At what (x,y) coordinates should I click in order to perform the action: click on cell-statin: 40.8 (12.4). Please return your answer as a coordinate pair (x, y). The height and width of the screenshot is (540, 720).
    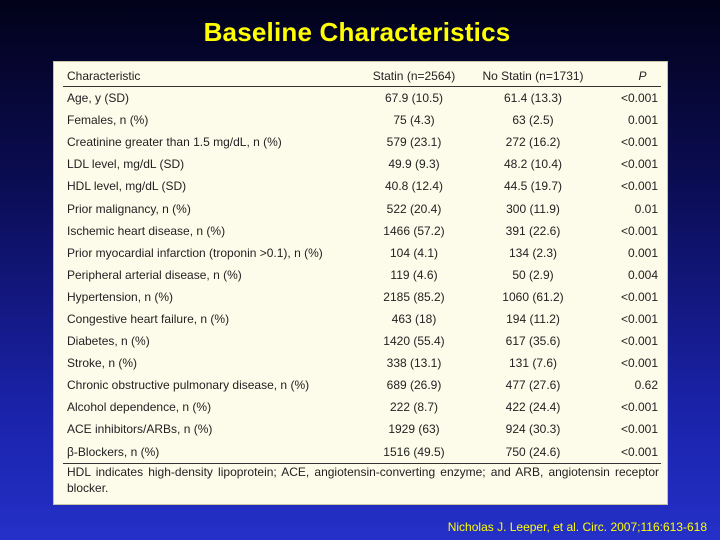
    Looking at the image, I should click on (414, 186).